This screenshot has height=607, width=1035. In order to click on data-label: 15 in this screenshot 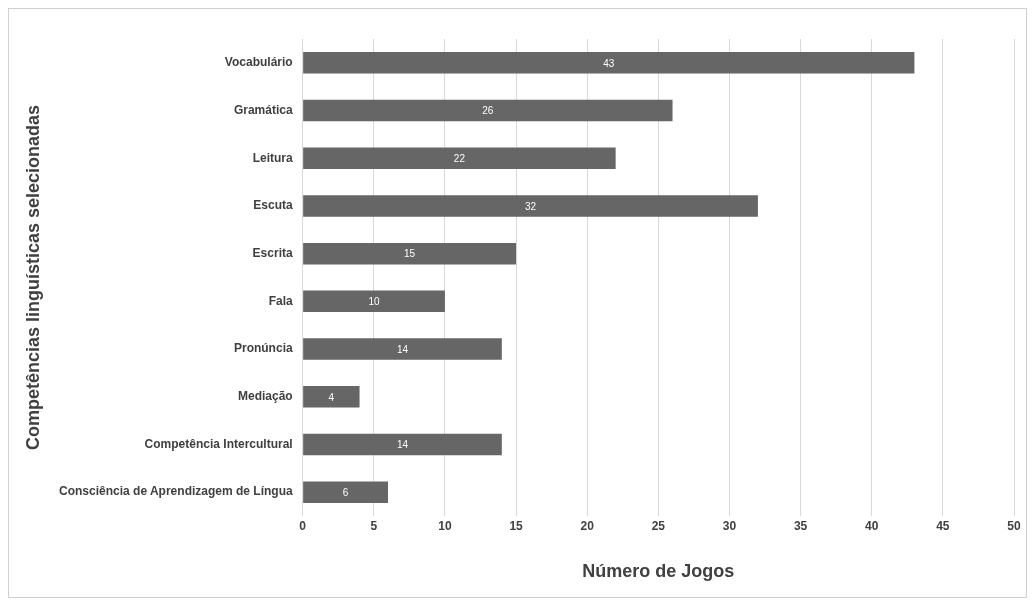, I will do `click(410, 254)`.